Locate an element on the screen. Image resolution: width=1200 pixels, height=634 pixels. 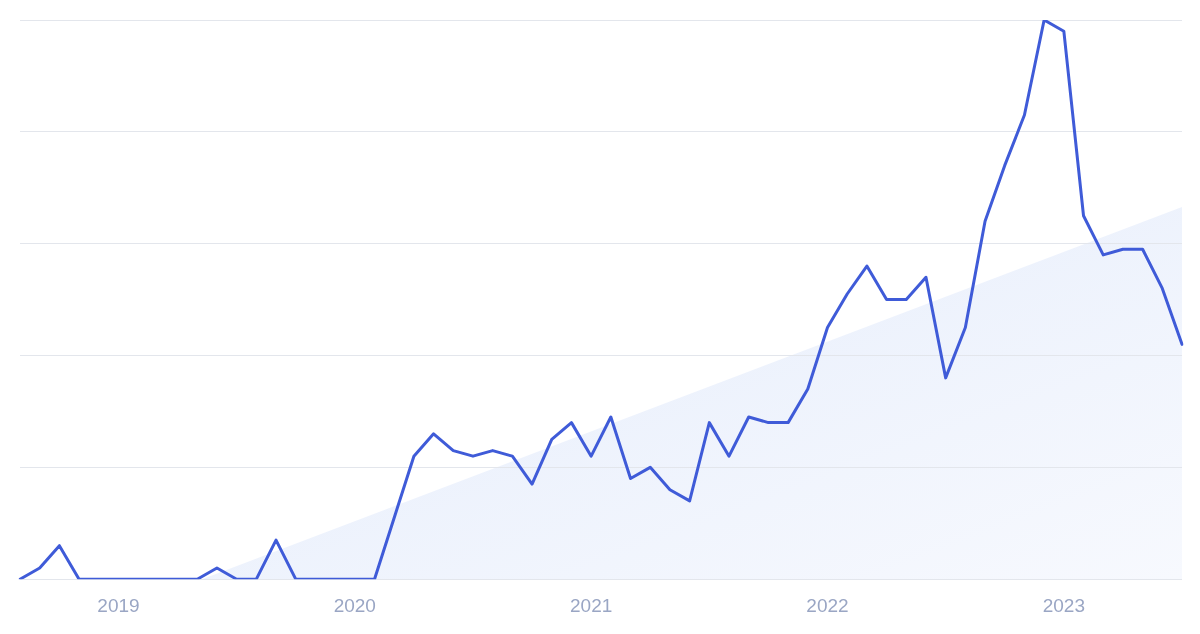
x-tick-label: 2023 is located at coordinates (1063, 605).